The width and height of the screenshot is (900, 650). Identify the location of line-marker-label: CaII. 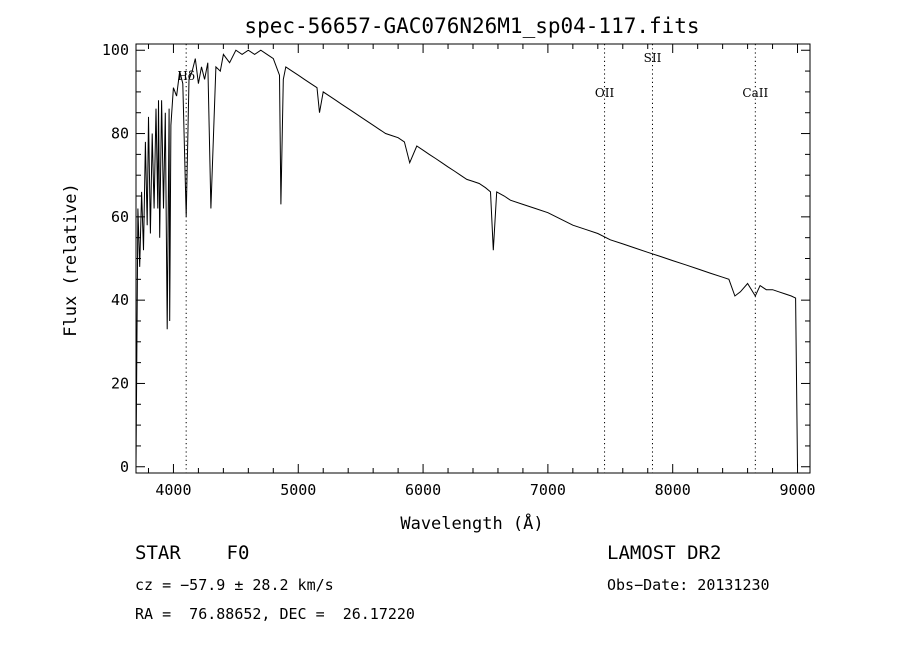
(755, 93).